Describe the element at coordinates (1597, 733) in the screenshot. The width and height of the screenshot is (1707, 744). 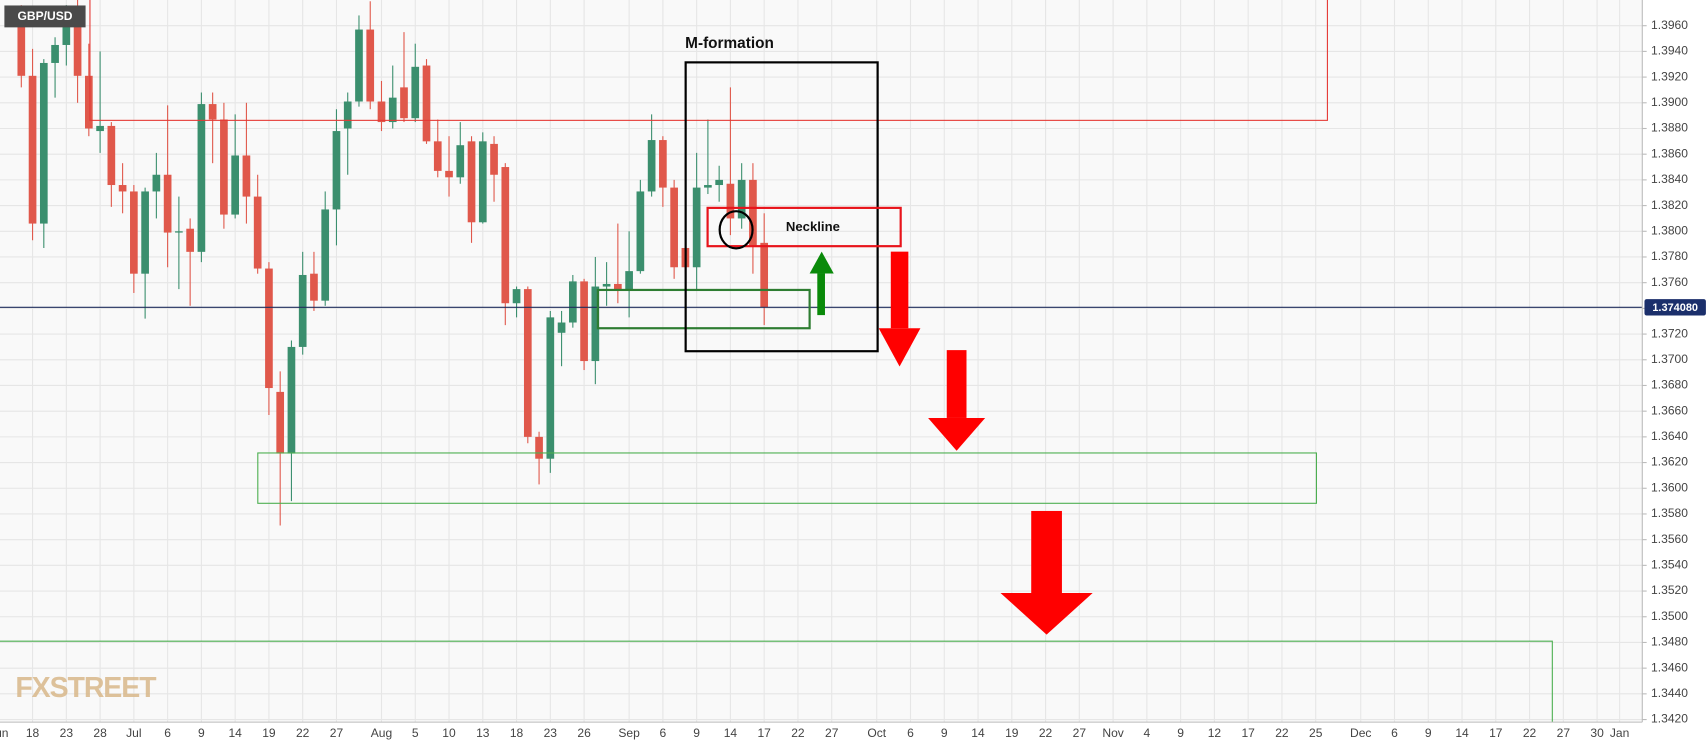
I see `x-tick-label: 30` at that location.